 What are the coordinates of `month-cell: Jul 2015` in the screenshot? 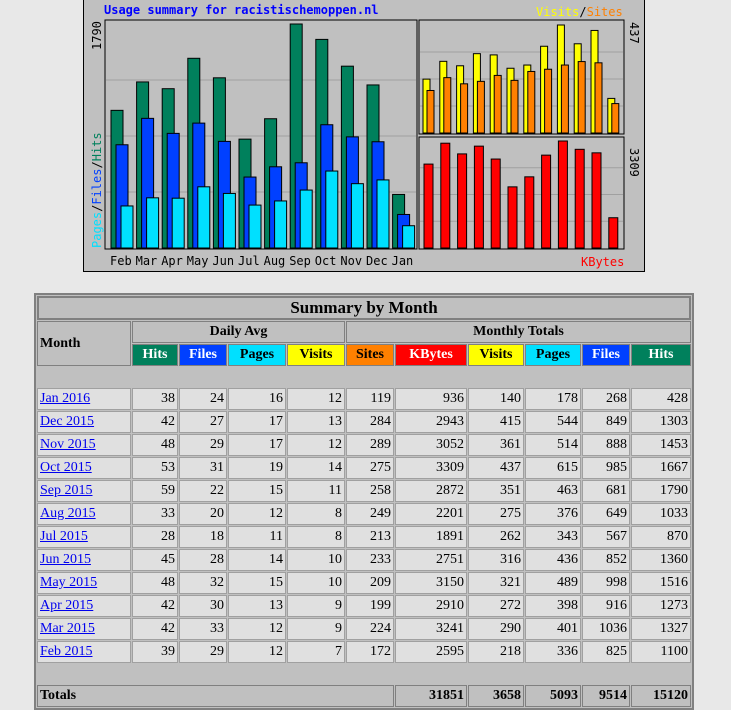 It's located at (84, 537).